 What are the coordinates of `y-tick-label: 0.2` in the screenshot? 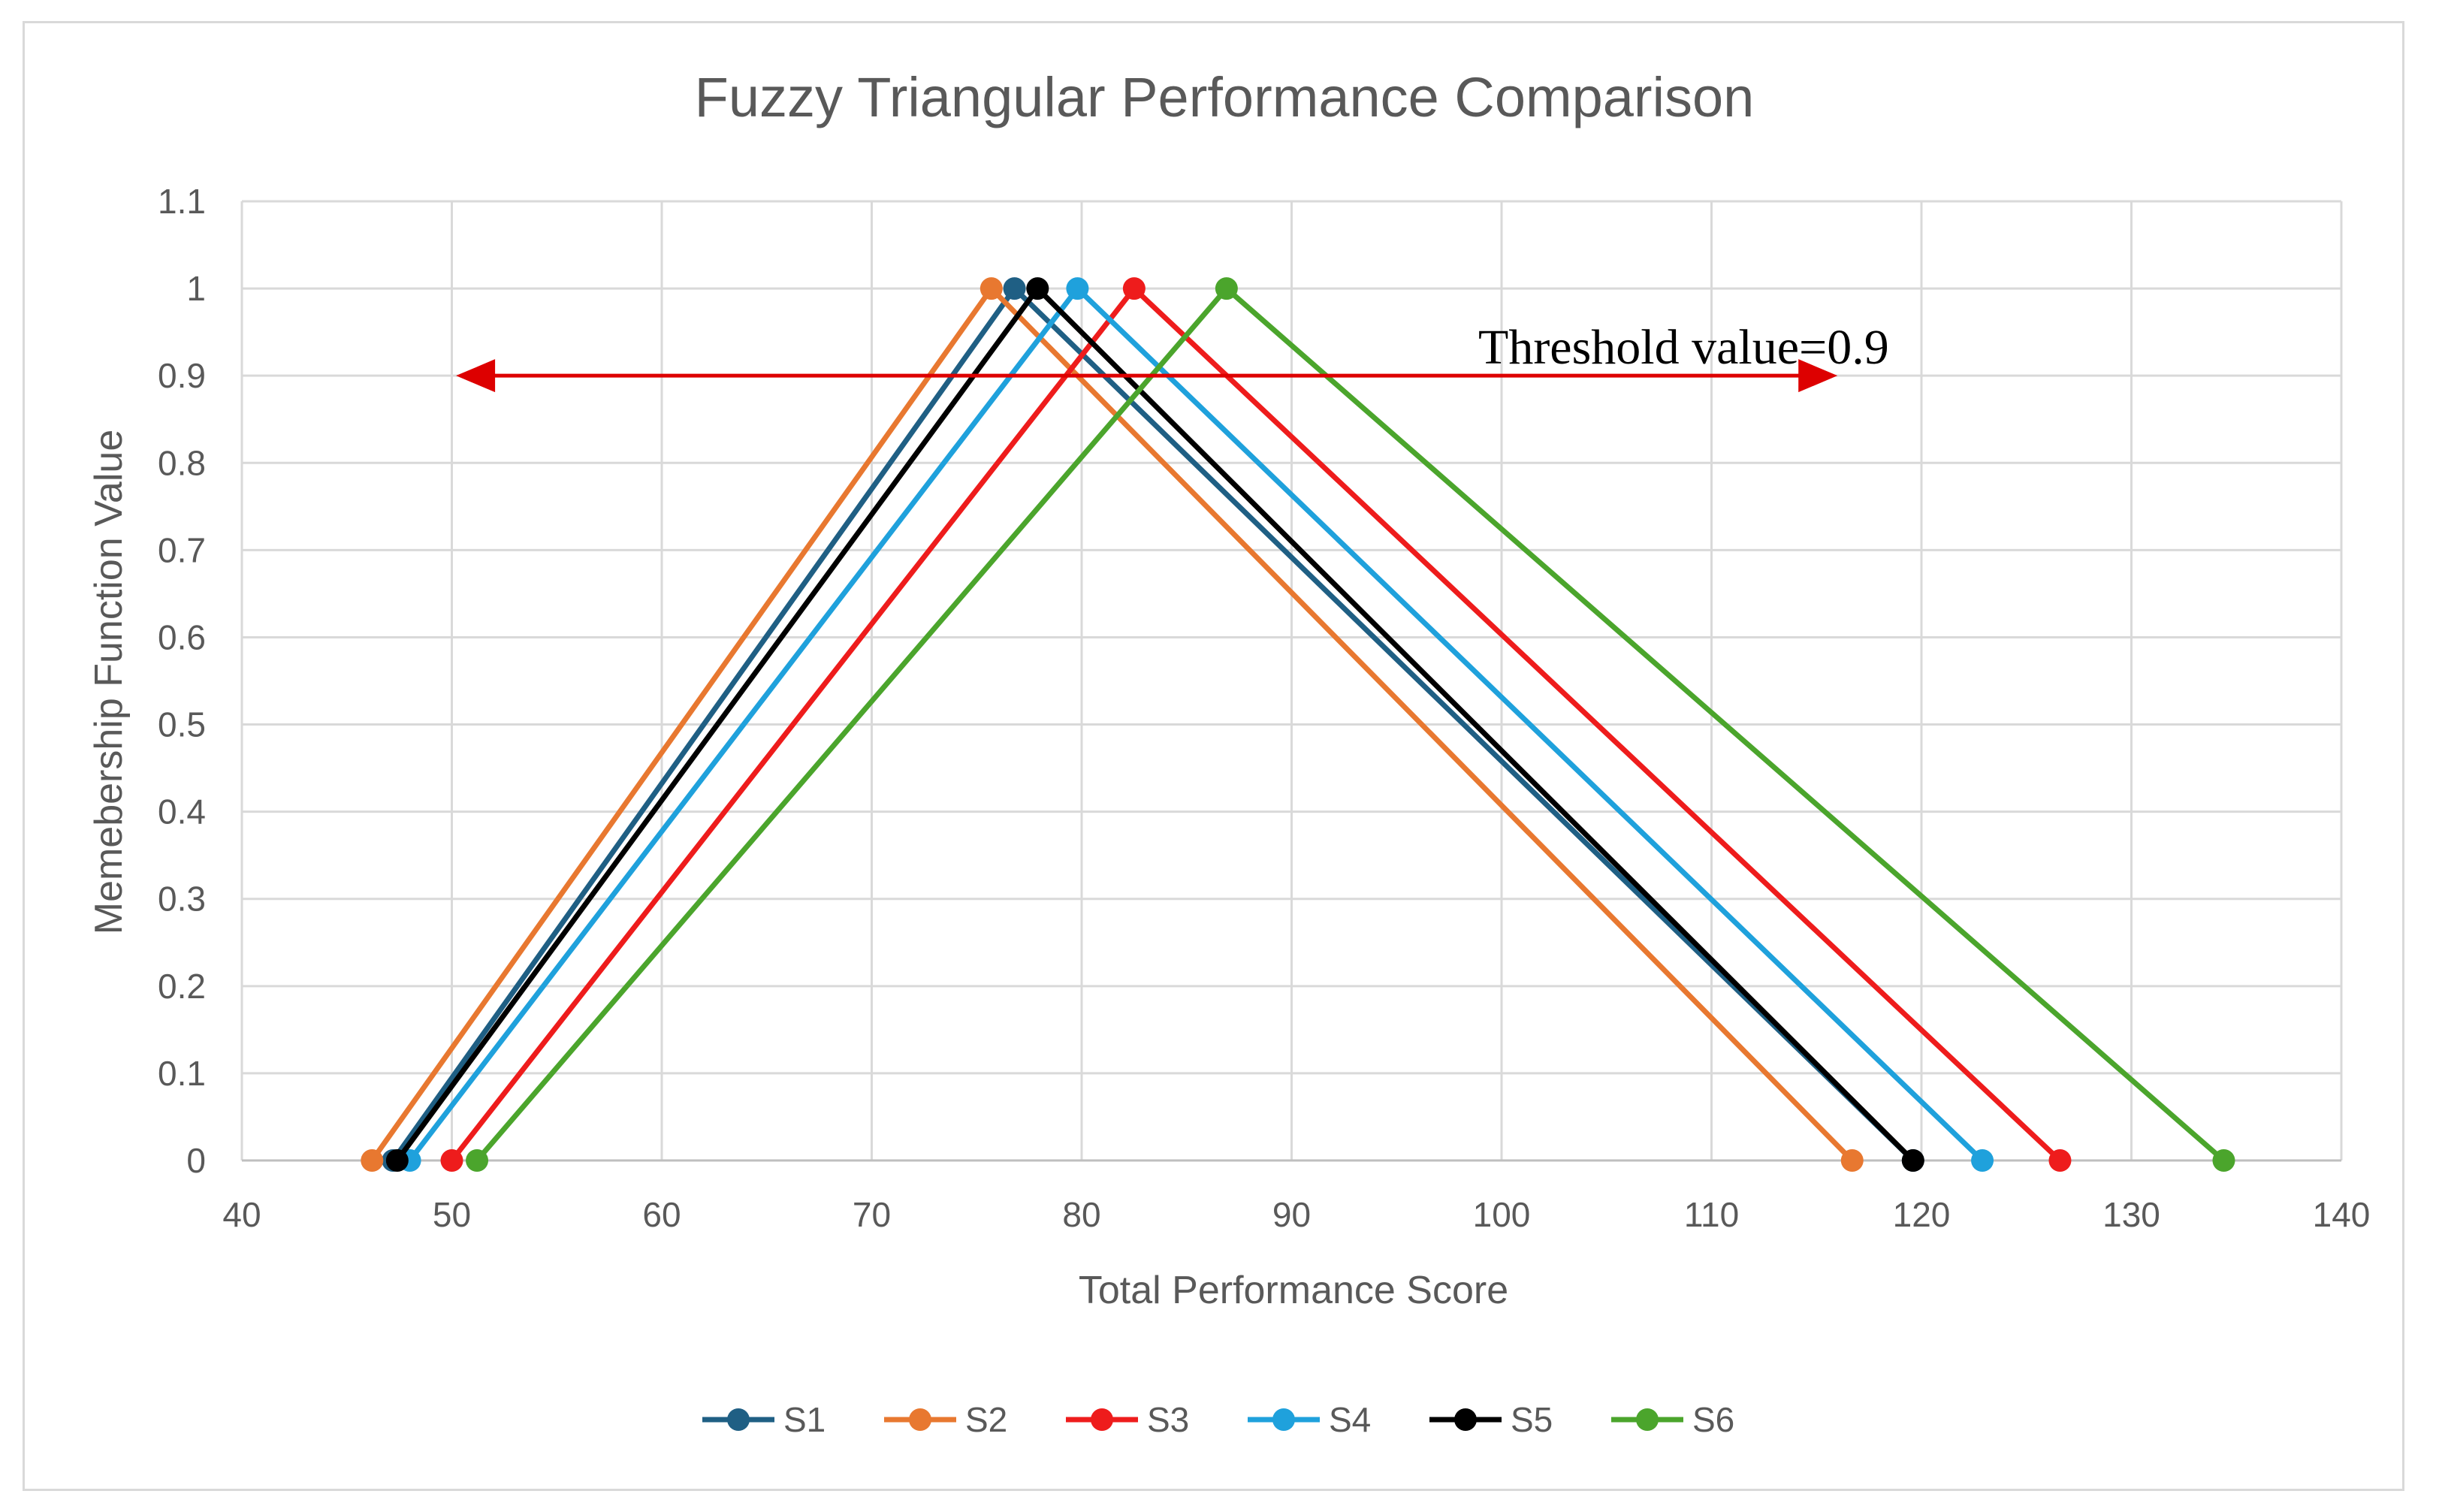 It's located at (182, 986).